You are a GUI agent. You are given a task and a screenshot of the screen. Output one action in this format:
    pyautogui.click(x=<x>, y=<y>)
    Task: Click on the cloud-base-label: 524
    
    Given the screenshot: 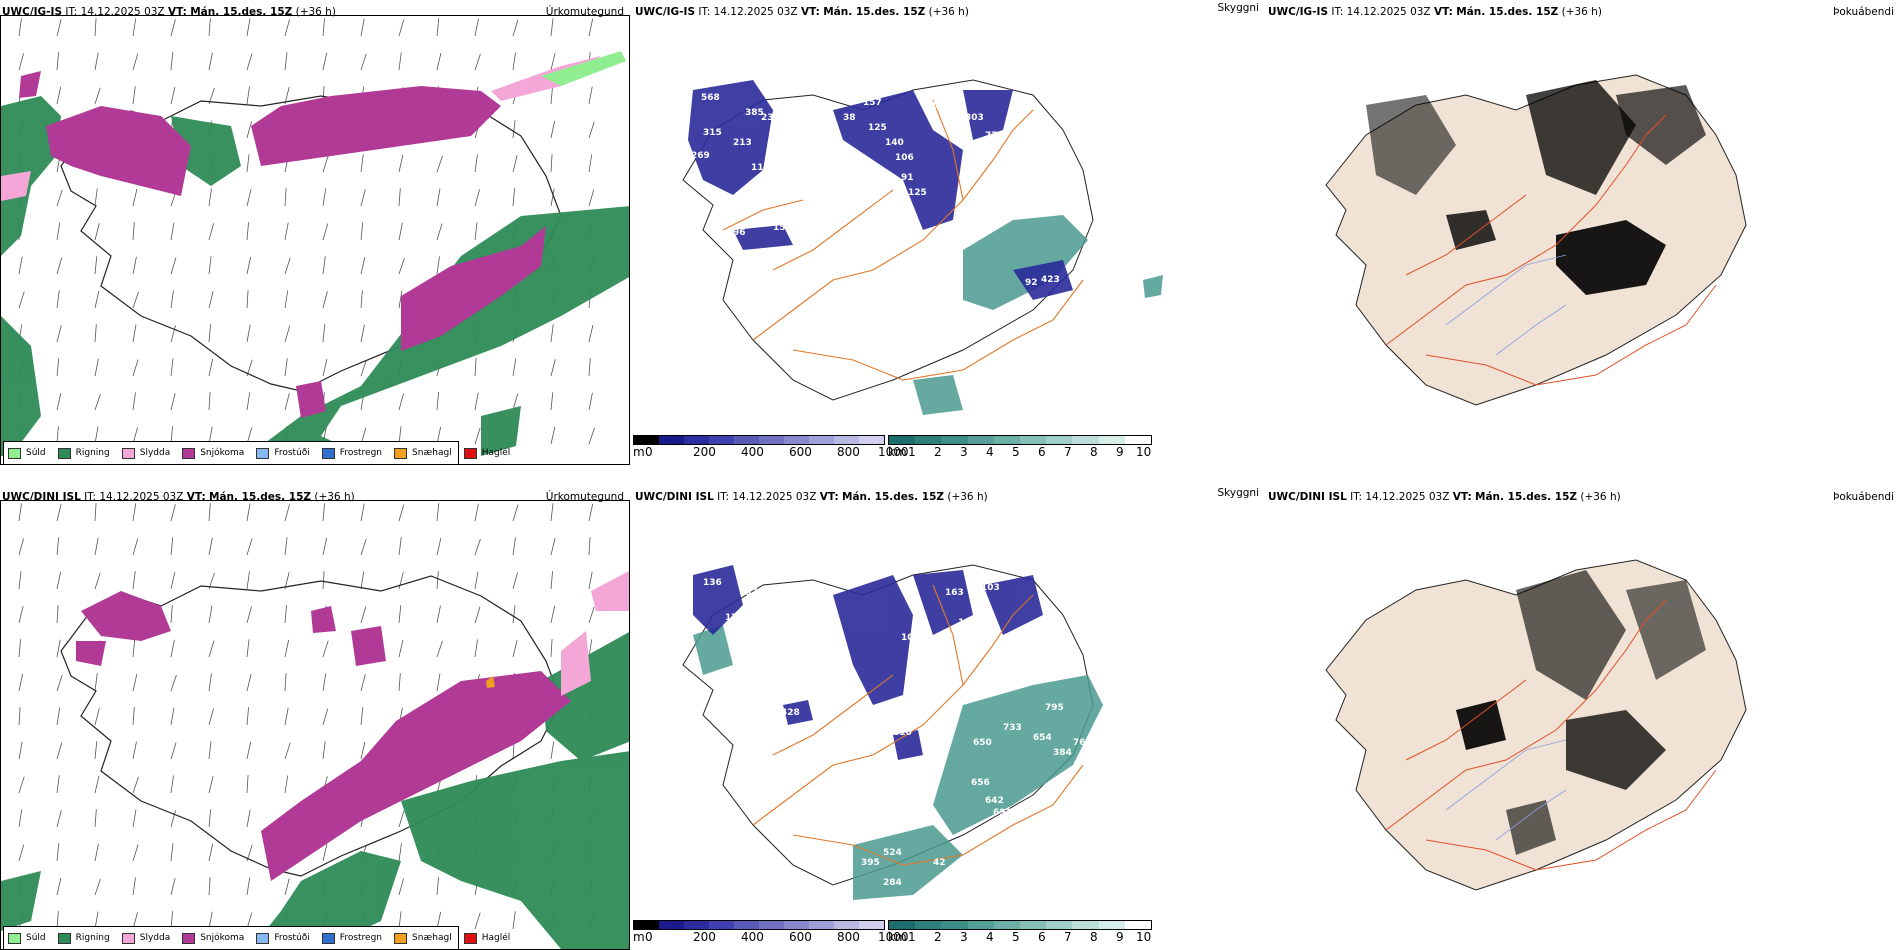 What is the action you would take?
    pyautogui.click(x=892, y=853)
    